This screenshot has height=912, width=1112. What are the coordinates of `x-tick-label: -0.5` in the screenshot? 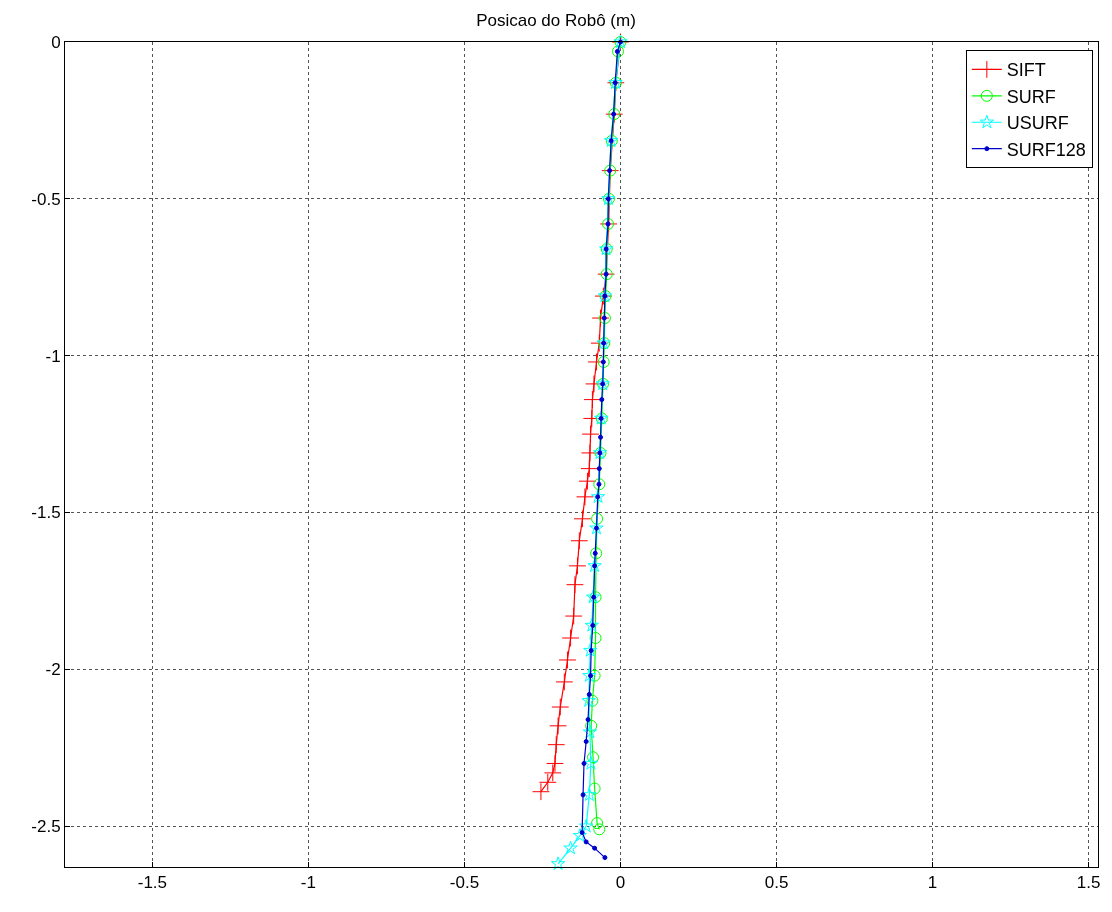 It's located at (464, 883).